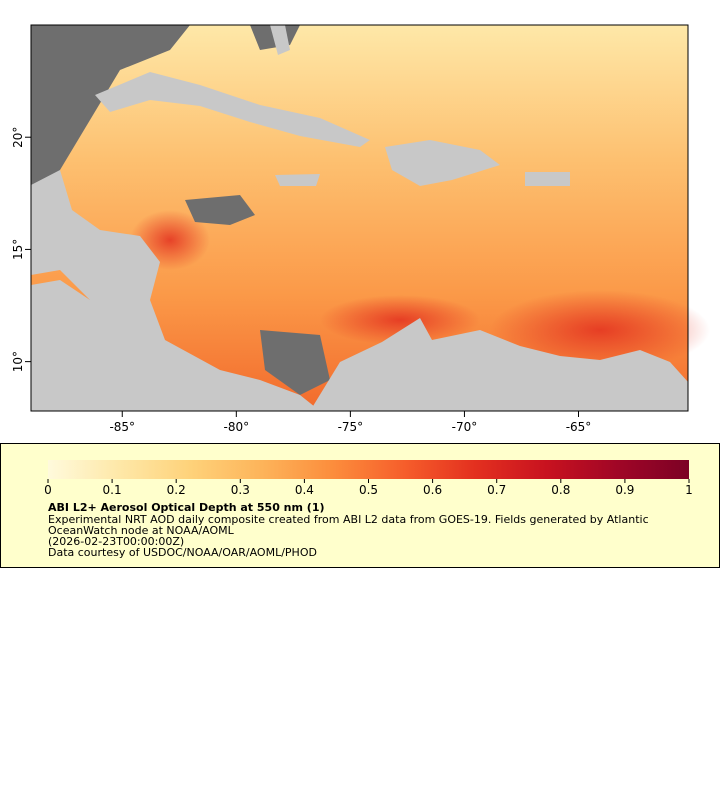 This screenshot has height=800, width=720. I want to click on x-tick-label: -85°, so click(122, 427).